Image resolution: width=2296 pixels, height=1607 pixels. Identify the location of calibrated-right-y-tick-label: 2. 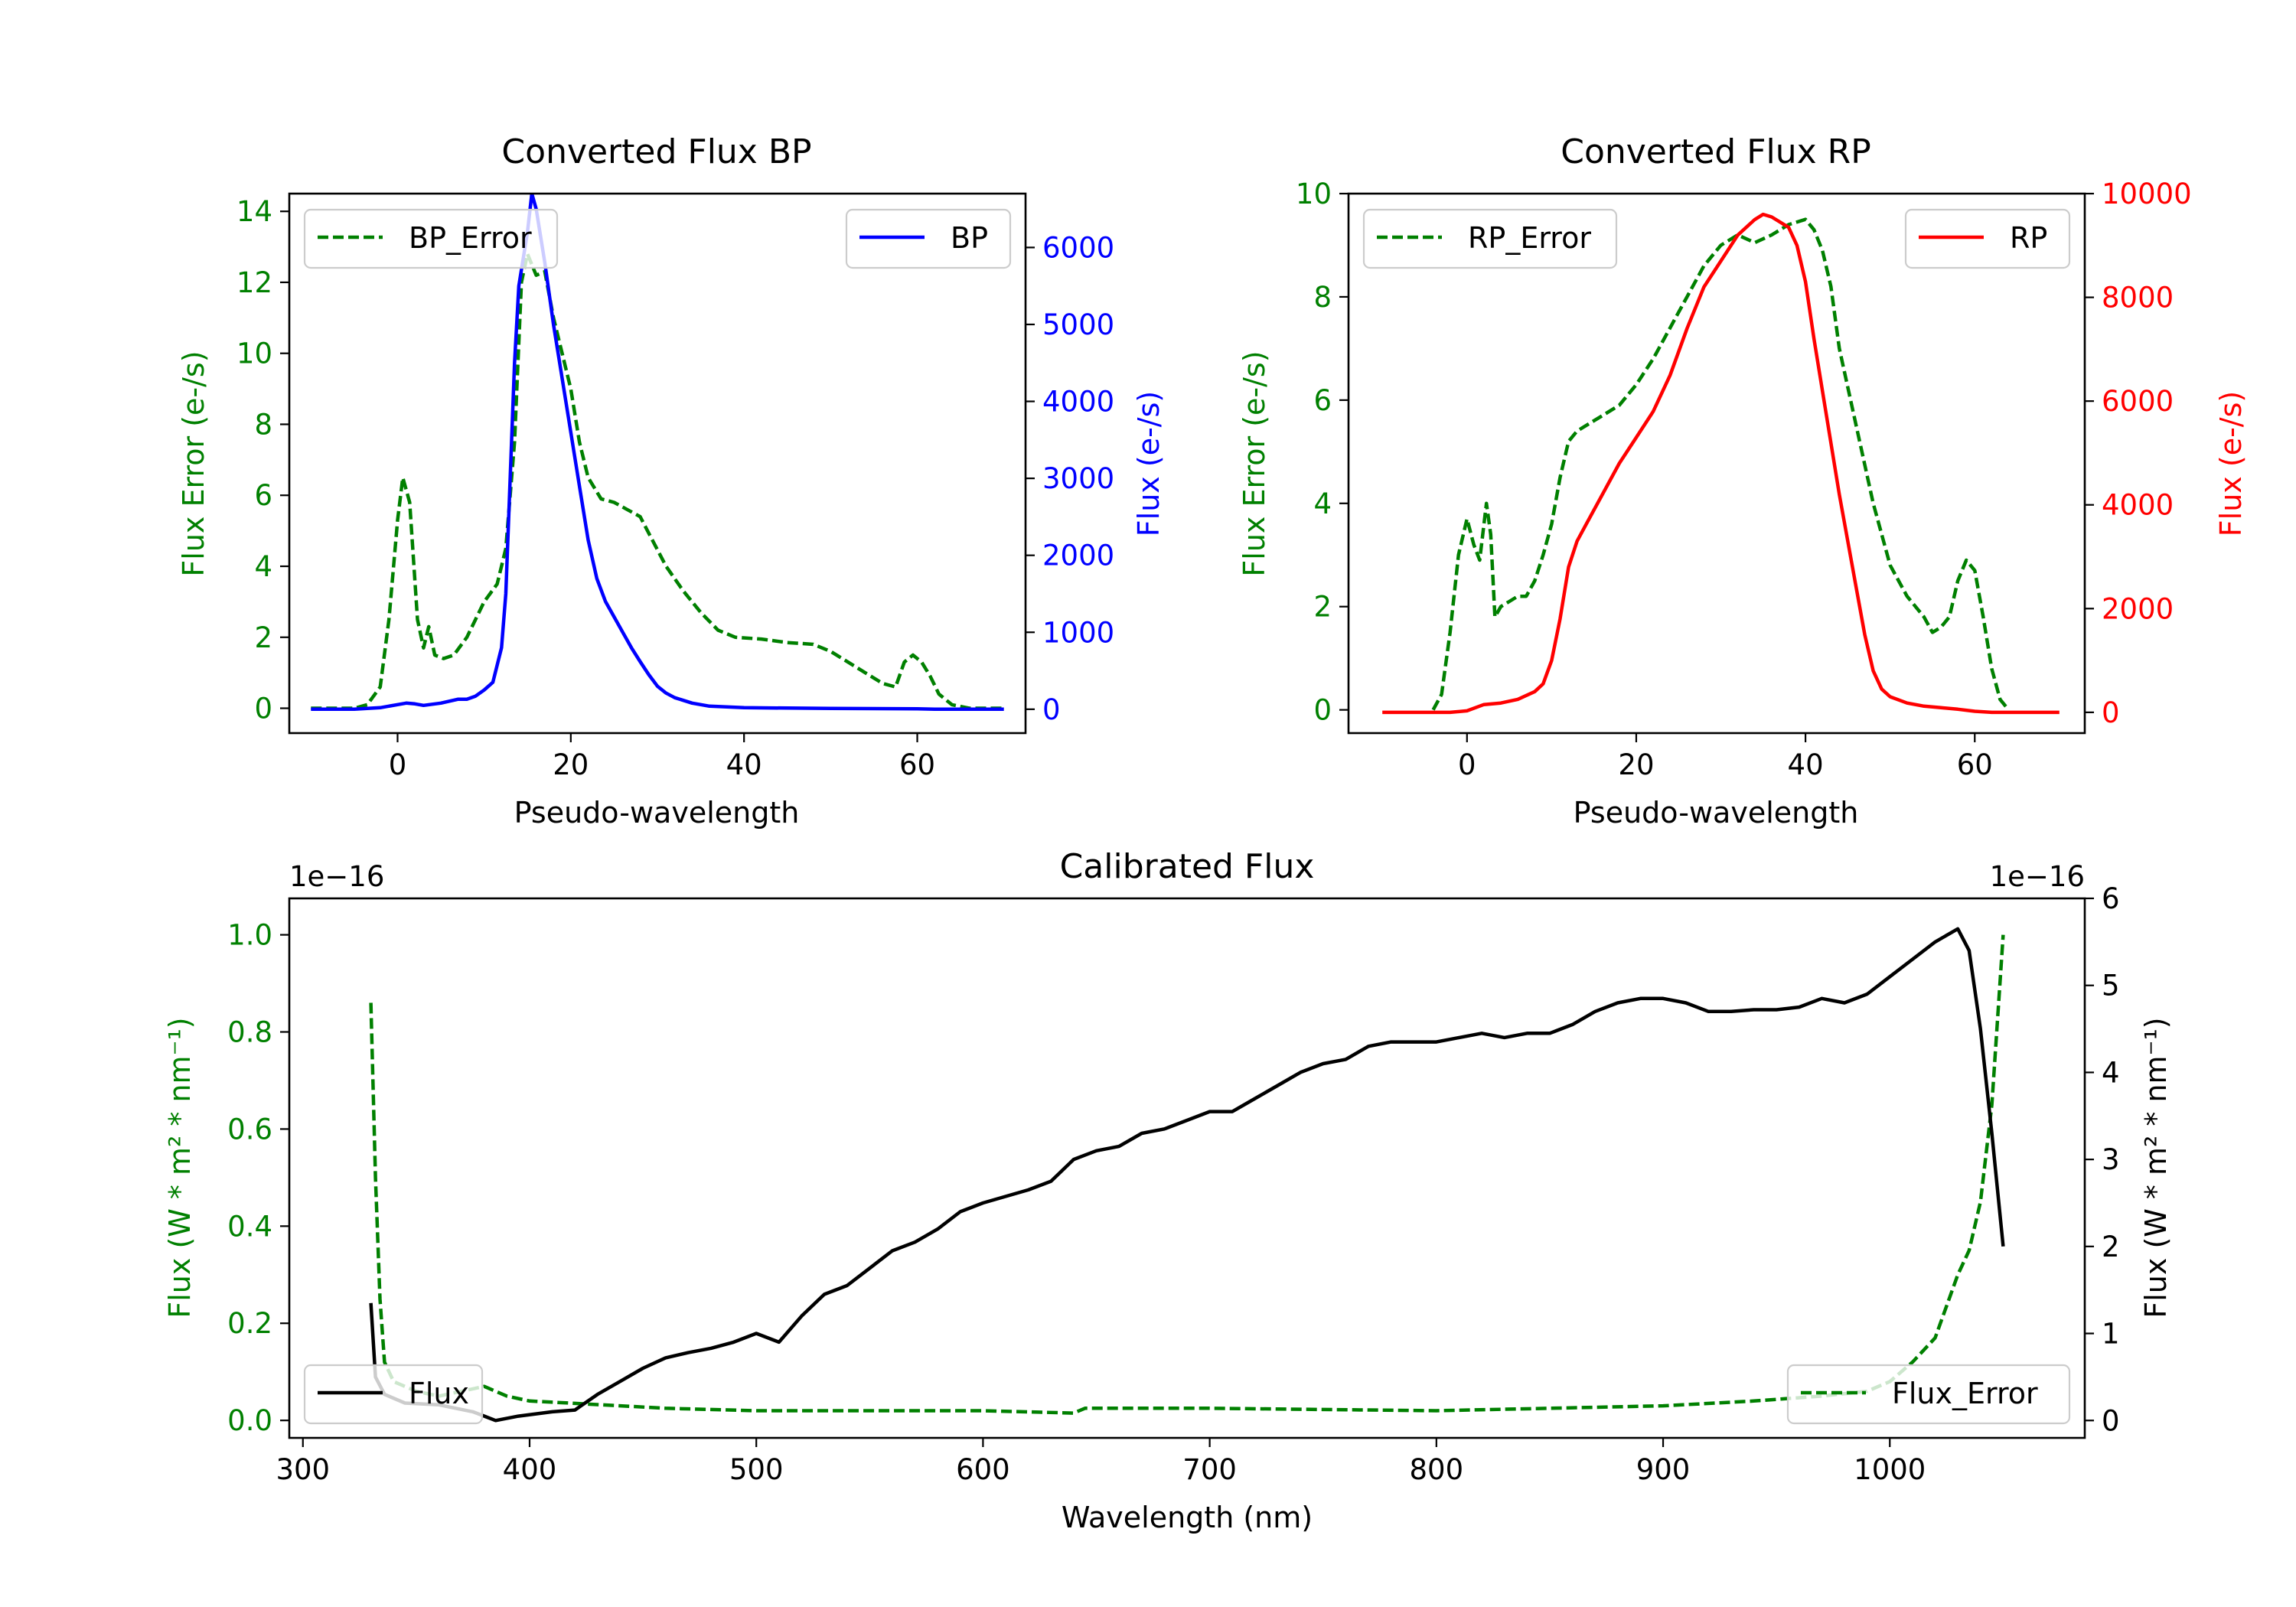
(2111, 1247).